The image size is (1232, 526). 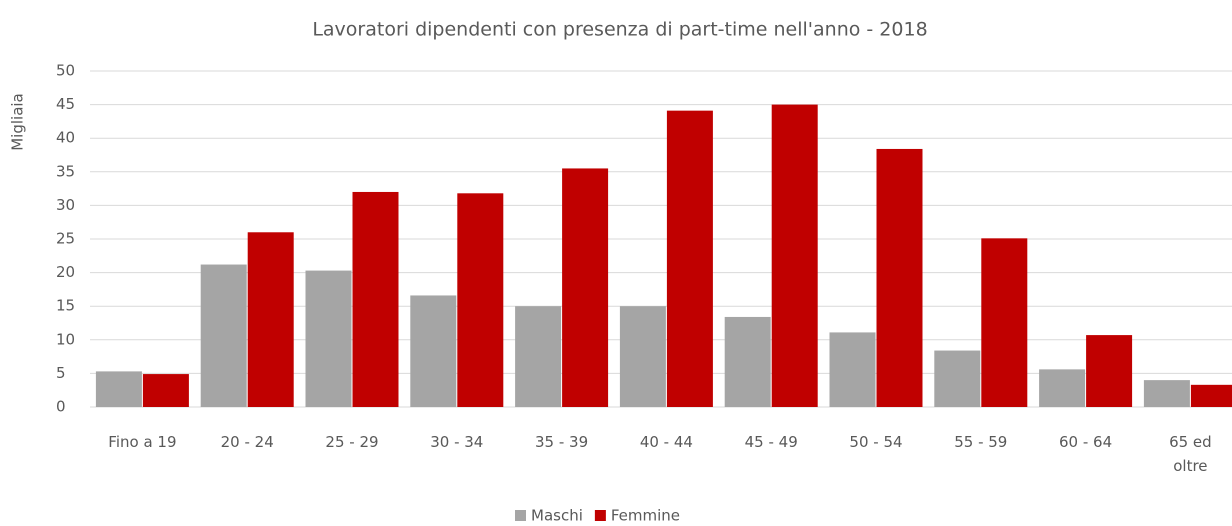 What do you see at coordinates (65, 239) in the screenshot?
I see `y-tick-label: 25` at bounding box center [65, 239].